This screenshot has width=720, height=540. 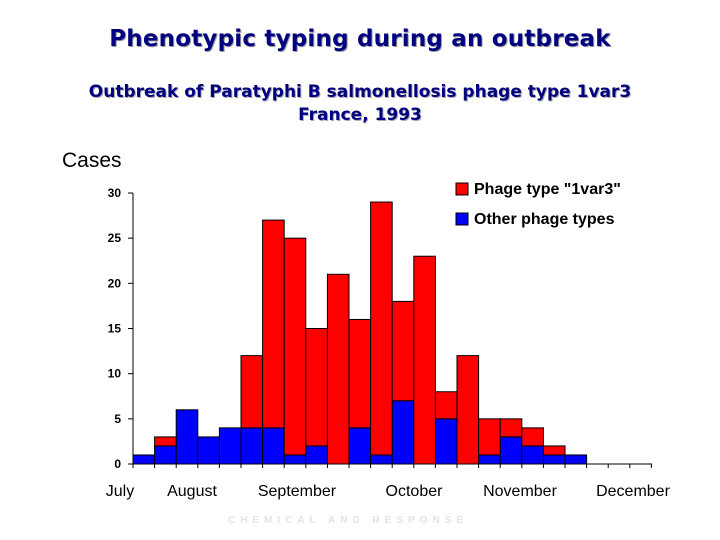 I want to click on x-month-label: August, so click(x=192, y=491).